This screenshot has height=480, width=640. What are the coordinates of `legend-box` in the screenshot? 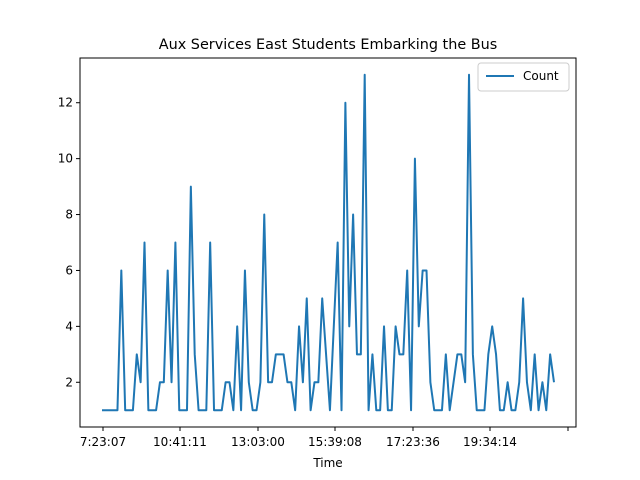 It's located at (523, 77).